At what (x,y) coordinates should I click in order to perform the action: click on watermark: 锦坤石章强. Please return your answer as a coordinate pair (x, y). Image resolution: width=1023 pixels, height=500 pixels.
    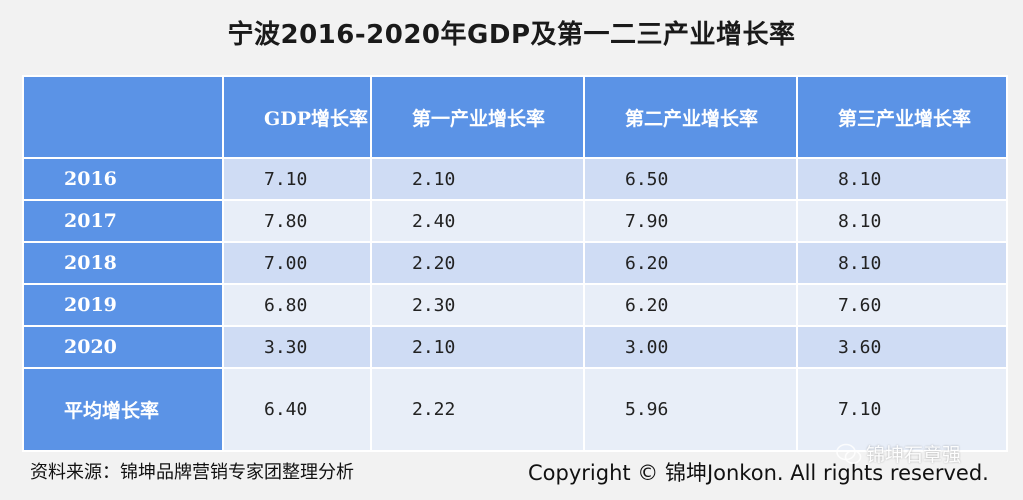
    Looking at the image, I should click on (898, 453).